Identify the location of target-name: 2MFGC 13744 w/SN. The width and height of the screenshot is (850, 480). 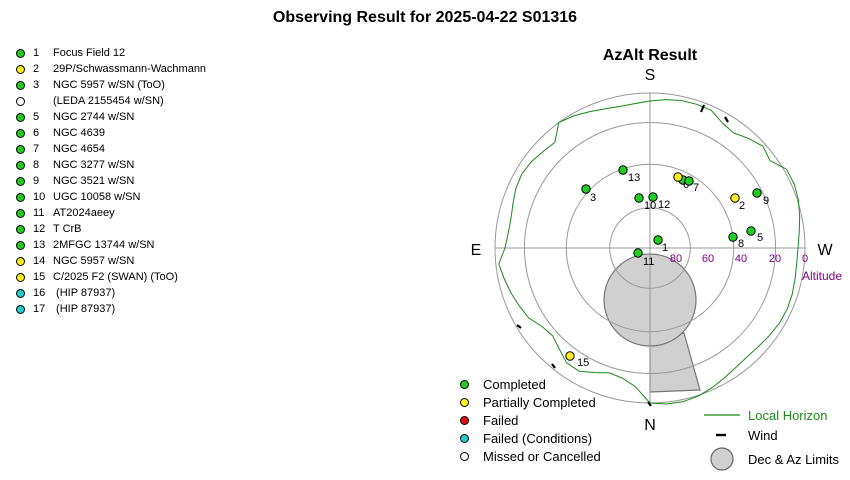
(104, 245).